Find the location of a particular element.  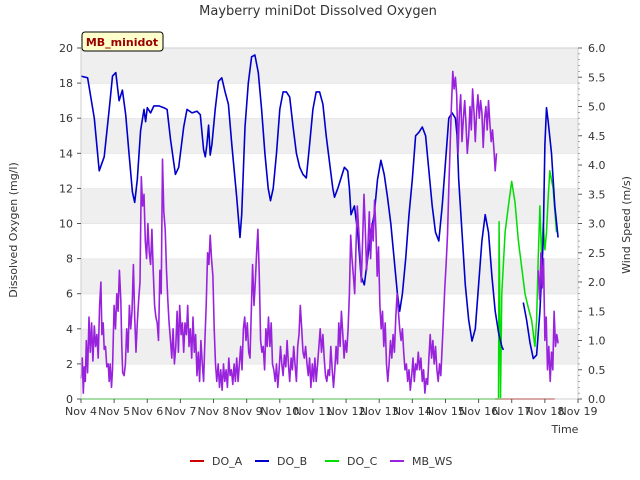

y-left-tick-label: 14 is located at coordinates (66, 153).